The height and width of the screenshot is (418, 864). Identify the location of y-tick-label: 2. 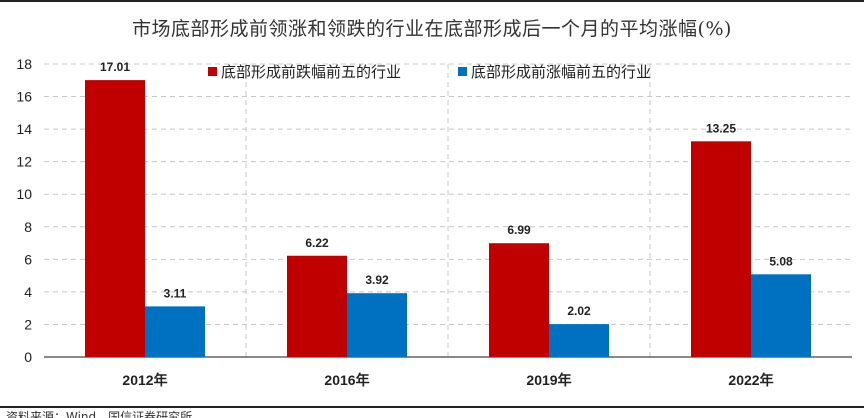
(28, 324).